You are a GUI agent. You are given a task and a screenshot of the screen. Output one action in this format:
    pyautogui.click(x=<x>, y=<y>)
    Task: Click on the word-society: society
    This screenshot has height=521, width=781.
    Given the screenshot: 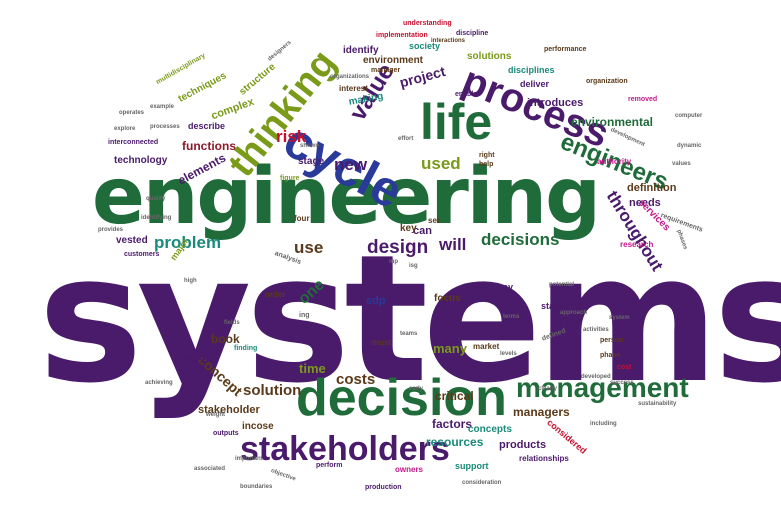 What is the action you would take?
    pyautogui.click(x=425, y=46)
    